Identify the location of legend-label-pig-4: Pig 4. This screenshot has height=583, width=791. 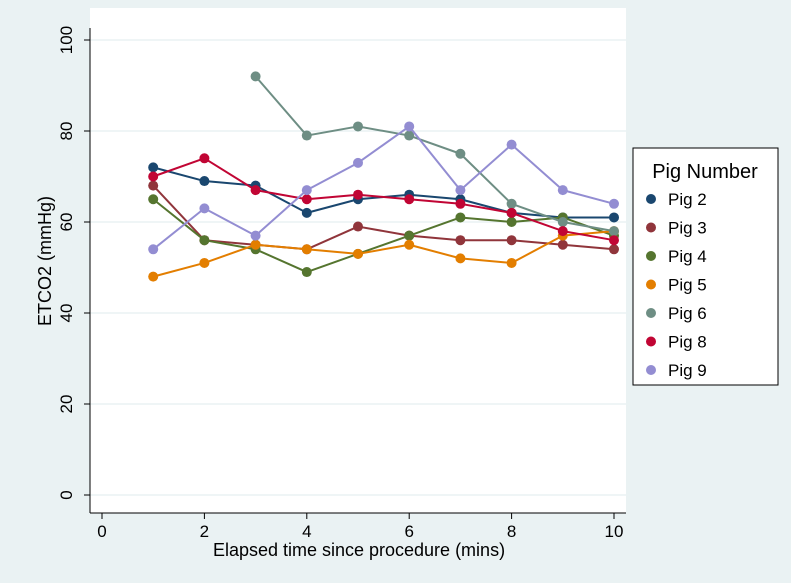
(687, 256).